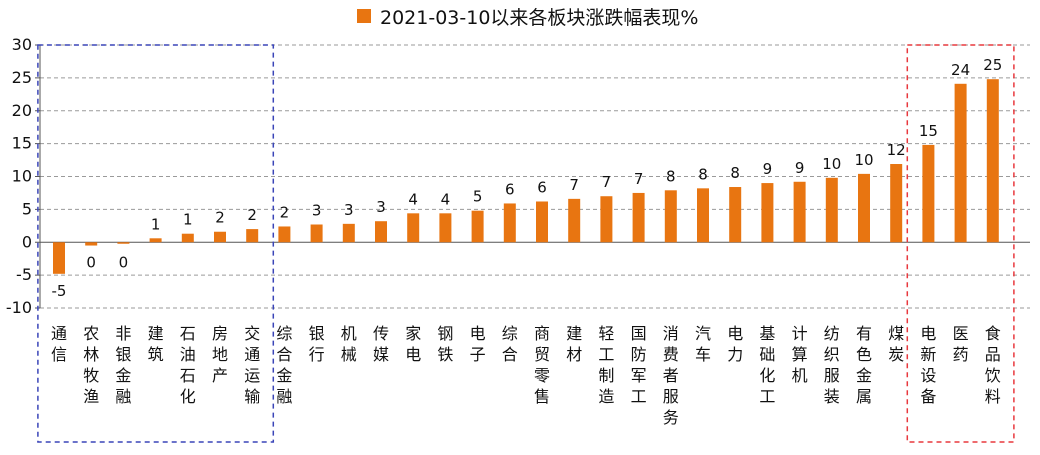  I want to click on data-label: -5, so click(59, 291).